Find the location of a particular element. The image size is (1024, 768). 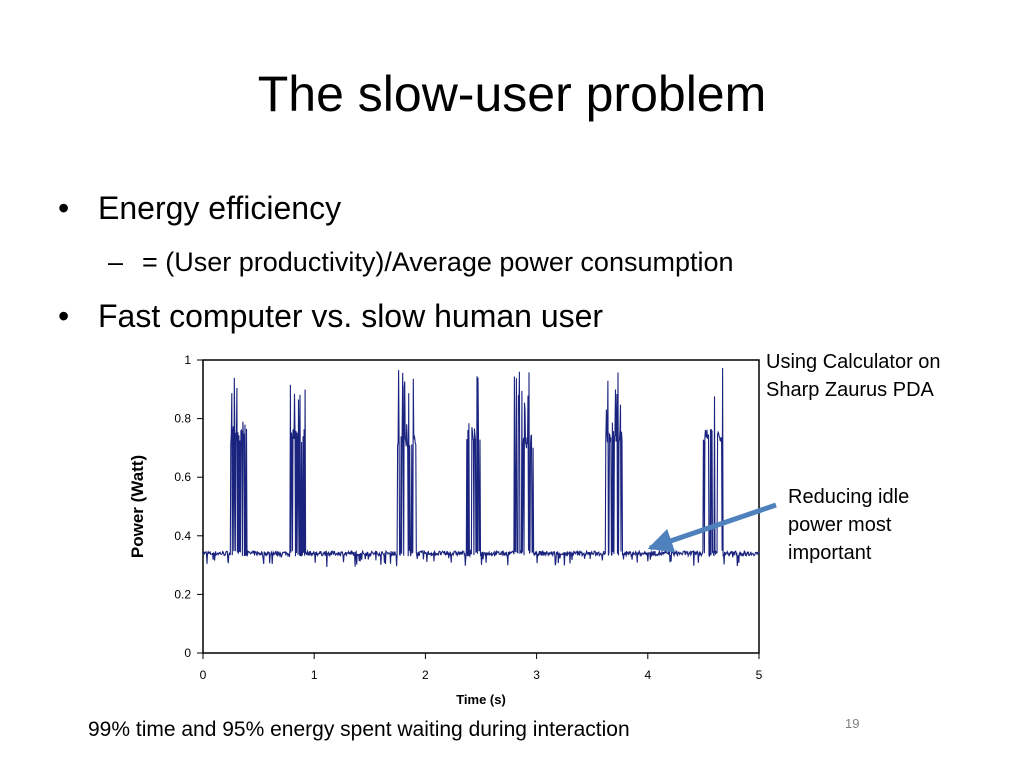

note-calculator-zaurus: Using Calculator on Sharp Zaurus PDA is located at coordinates (853, 376).